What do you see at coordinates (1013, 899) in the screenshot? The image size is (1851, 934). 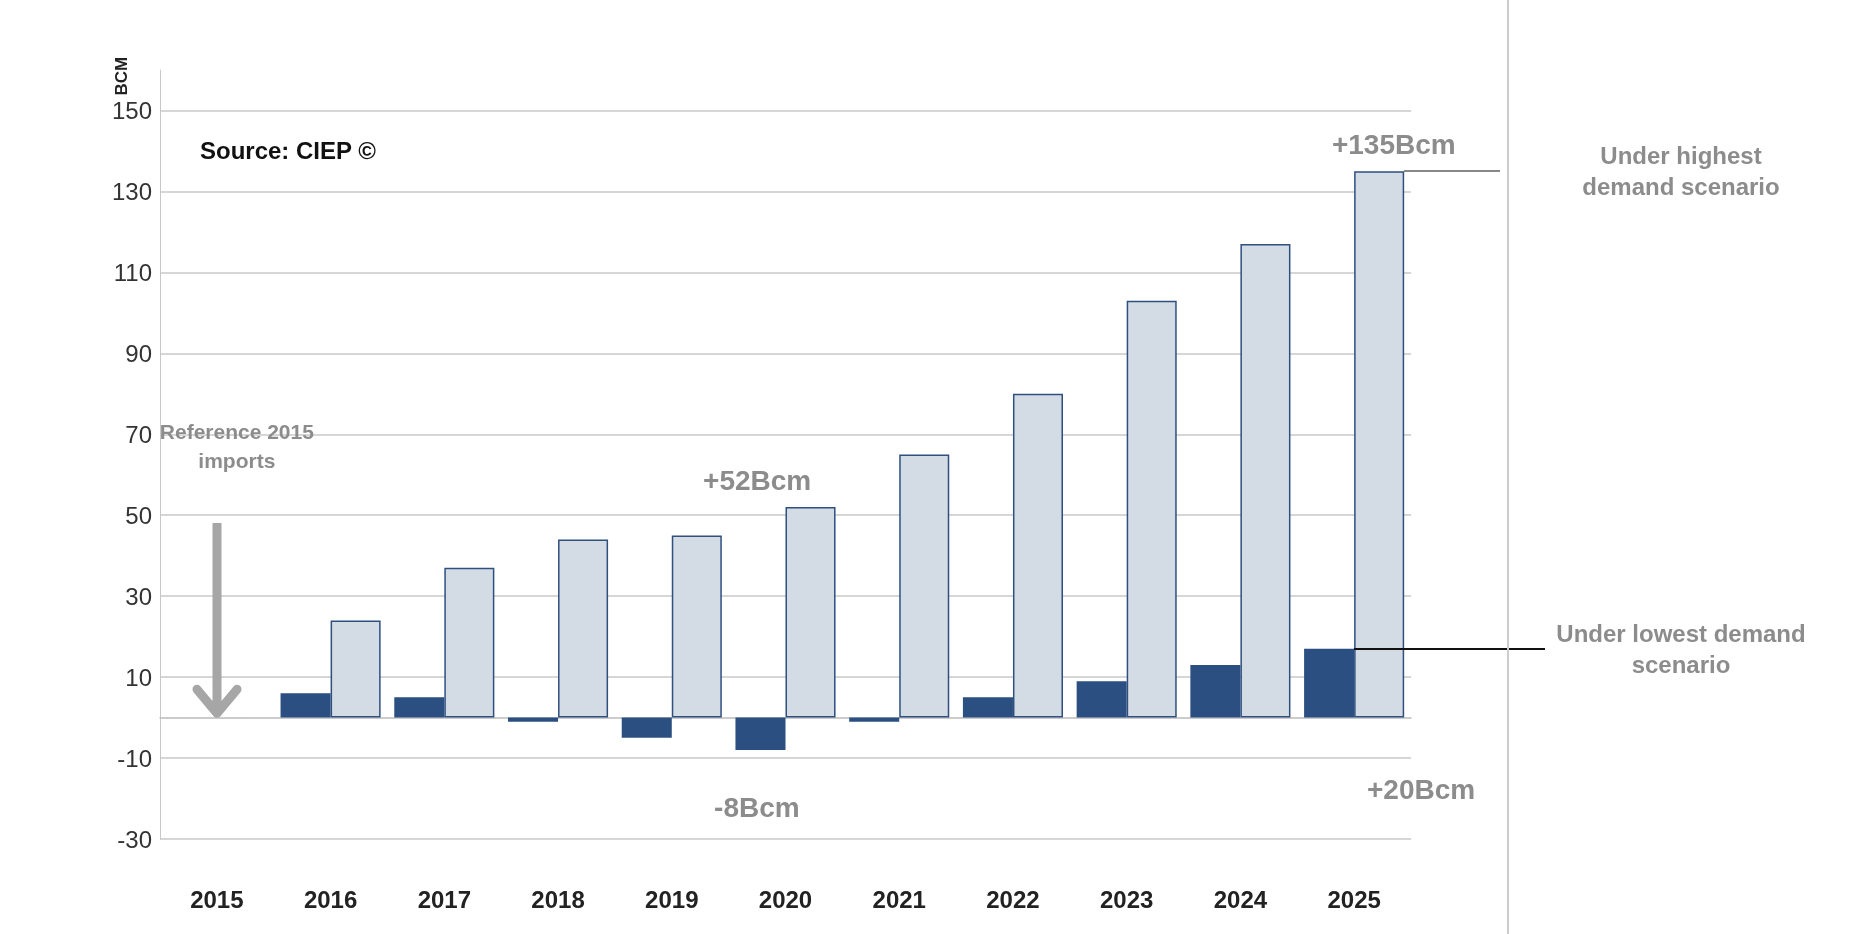 I see `x-tick-label: 2022` at bounding box center [1013, 899].